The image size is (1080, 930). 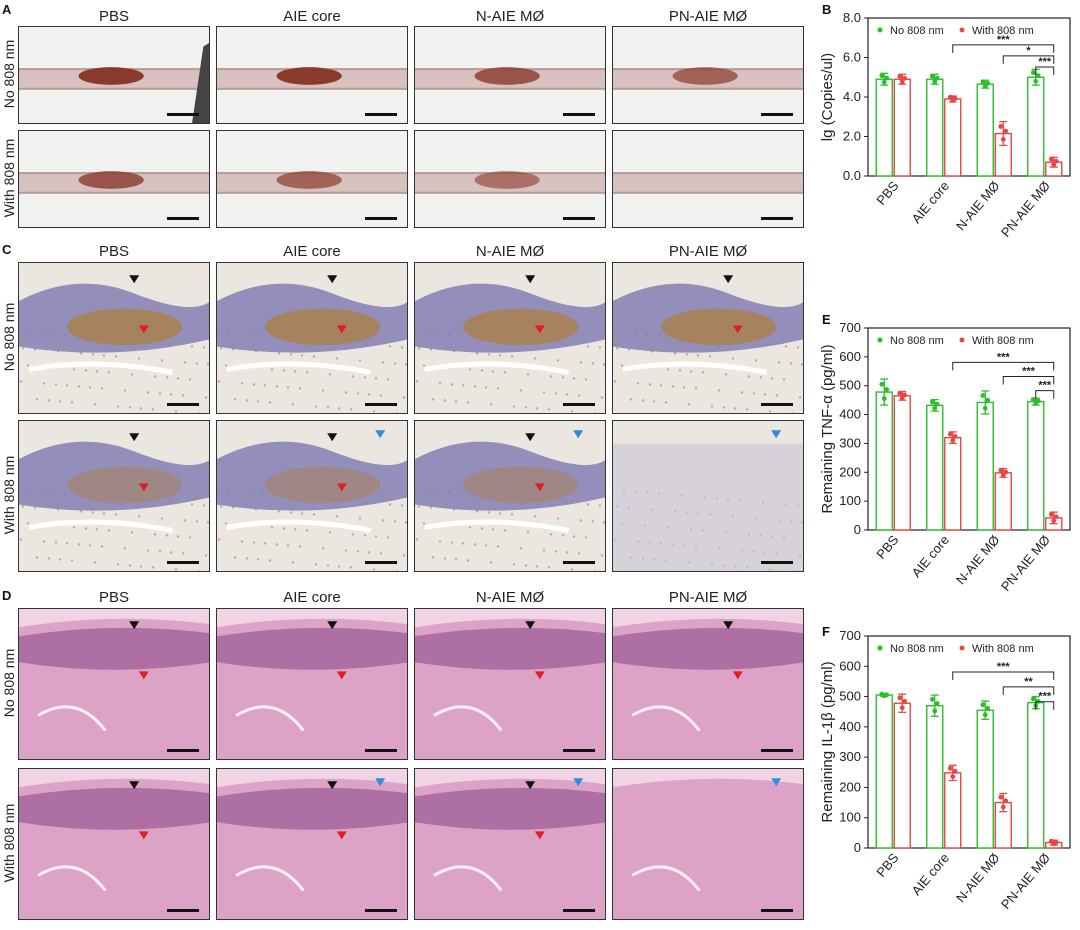 I want to click on panel-c-image-with-808-nm-pbs, so click(x=114, y=496).